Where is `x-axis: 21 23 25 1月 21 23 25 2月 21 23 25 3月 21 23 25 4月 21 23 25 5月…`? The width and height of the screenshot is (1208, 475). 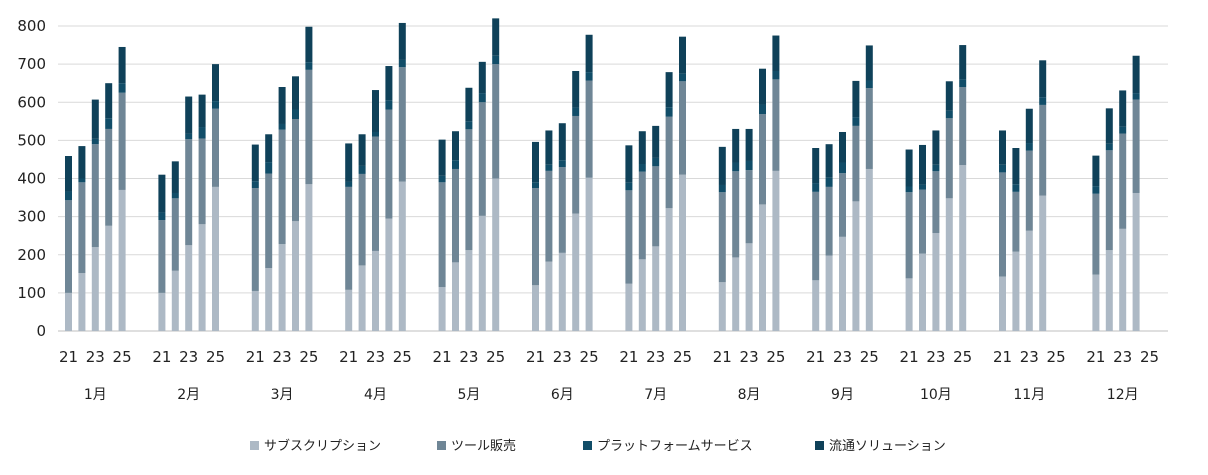
x-axis: 21 23 25 1月 21 23 25 2月 21 23 25 3月 21 23 25 4月 21 23 25 5月… is located at coordinates (609, 375).